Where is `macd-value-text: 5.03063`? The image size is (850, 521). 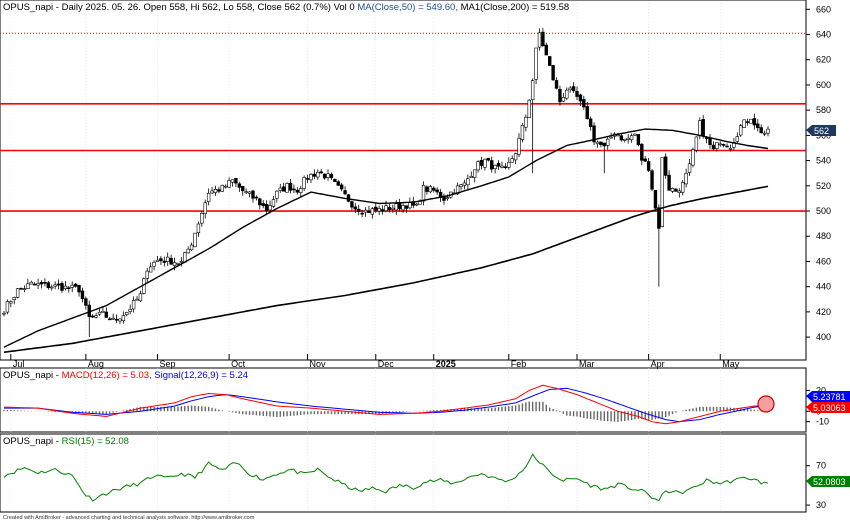
macd-value-text: 5.03063 is located at coordinates (829, 408).